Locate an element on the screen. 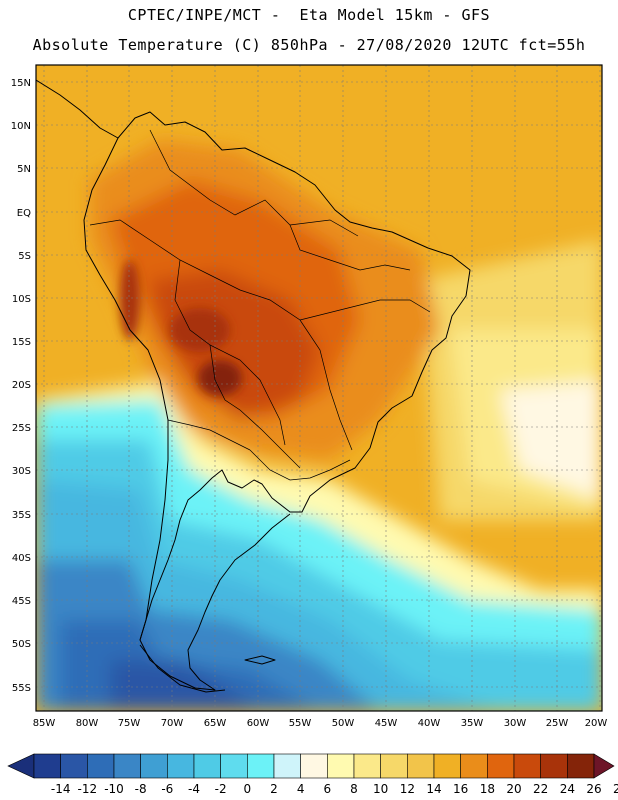 Image resolution: width=618 pixels, height=800 pixels. colorbar-label: 18 is located at coordinates (487, 789).